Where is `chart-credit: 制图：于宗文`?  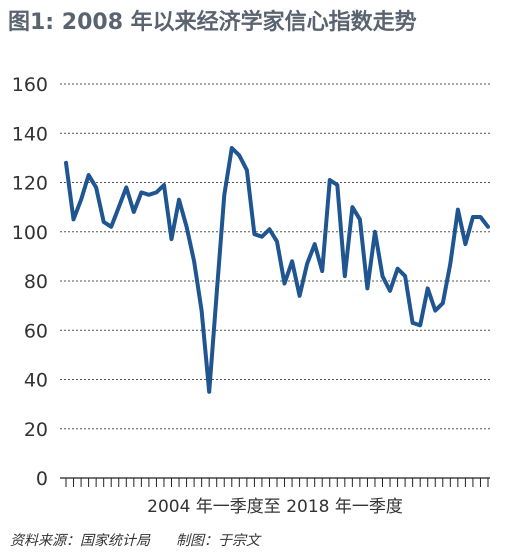
chart-credit: 制图：于宗文 is located at coordinates (218, 541).